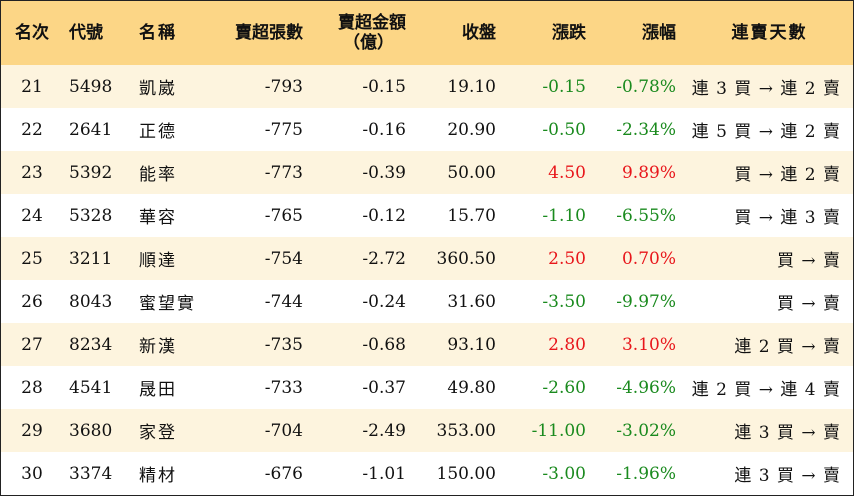  Describe the element at coordinates (384, 430) in the screenshot. I see `net-sell-amount-cell: -2.49` at that location.